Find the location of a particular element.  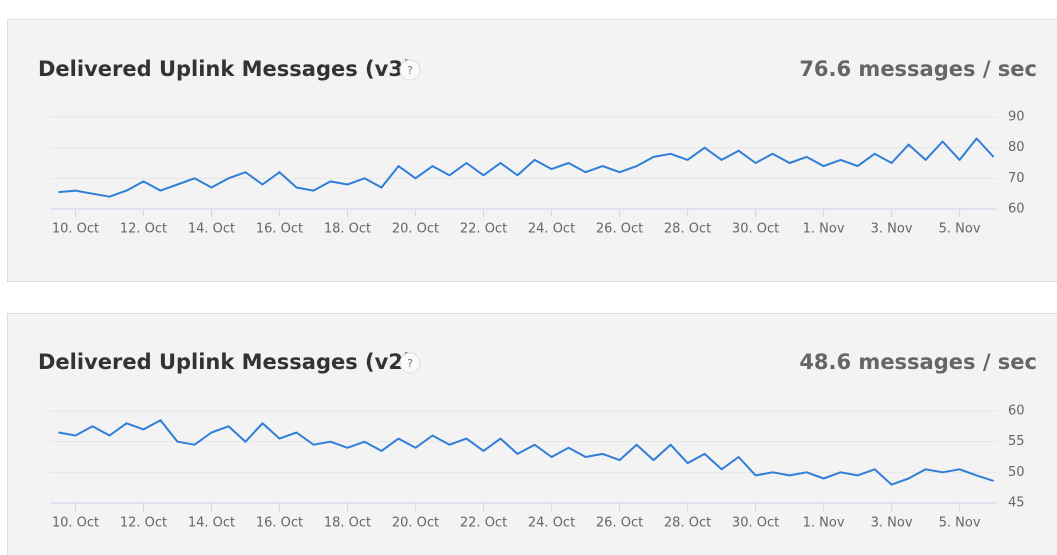

y-tick-label: 50 is located at coordinates (1016, 472).